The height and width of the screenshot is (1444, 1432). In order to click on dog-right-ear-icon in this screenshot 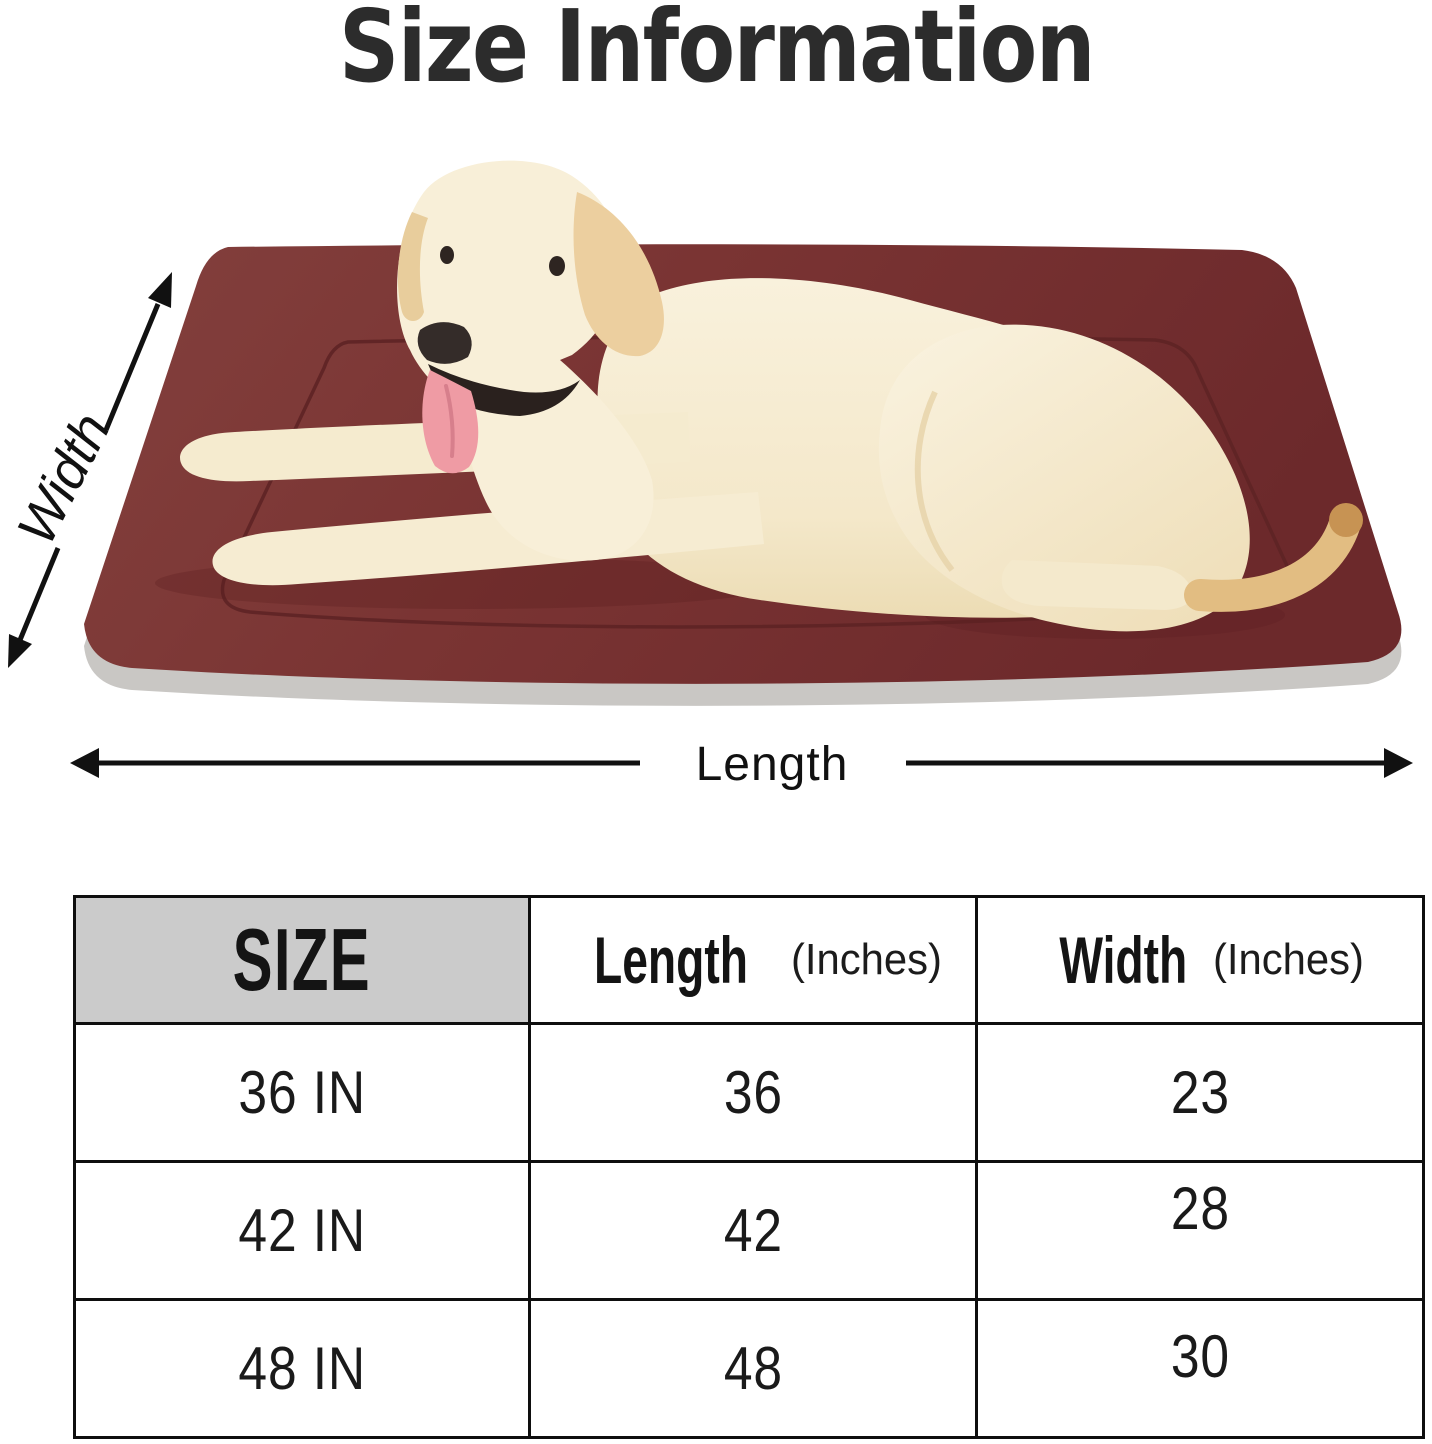, I will do `click(618, 274)`.